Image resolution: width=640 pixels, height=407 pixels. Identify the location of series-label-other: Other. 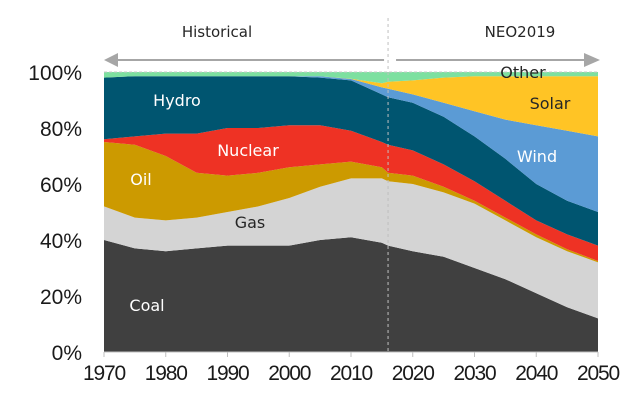
(523, 72).